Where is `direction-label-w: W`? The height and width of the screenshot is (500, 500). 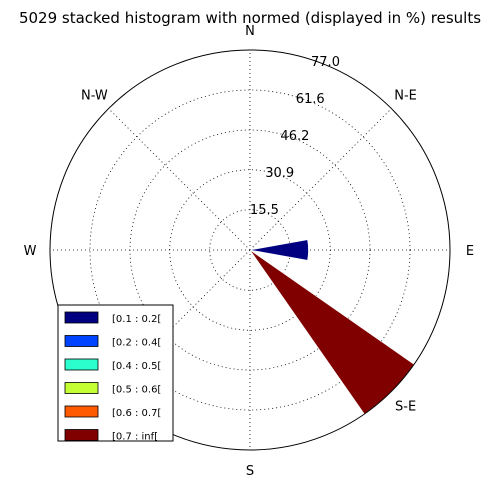
direction-label-w: W is located at coordinates (30, 251).